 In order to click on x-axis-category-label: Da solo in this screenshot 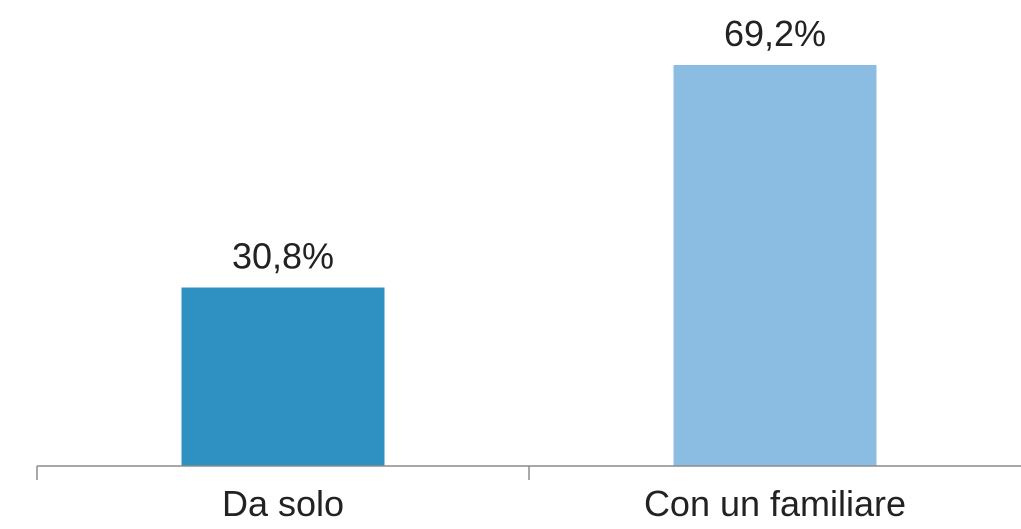, I will do `click(283, 503)`.